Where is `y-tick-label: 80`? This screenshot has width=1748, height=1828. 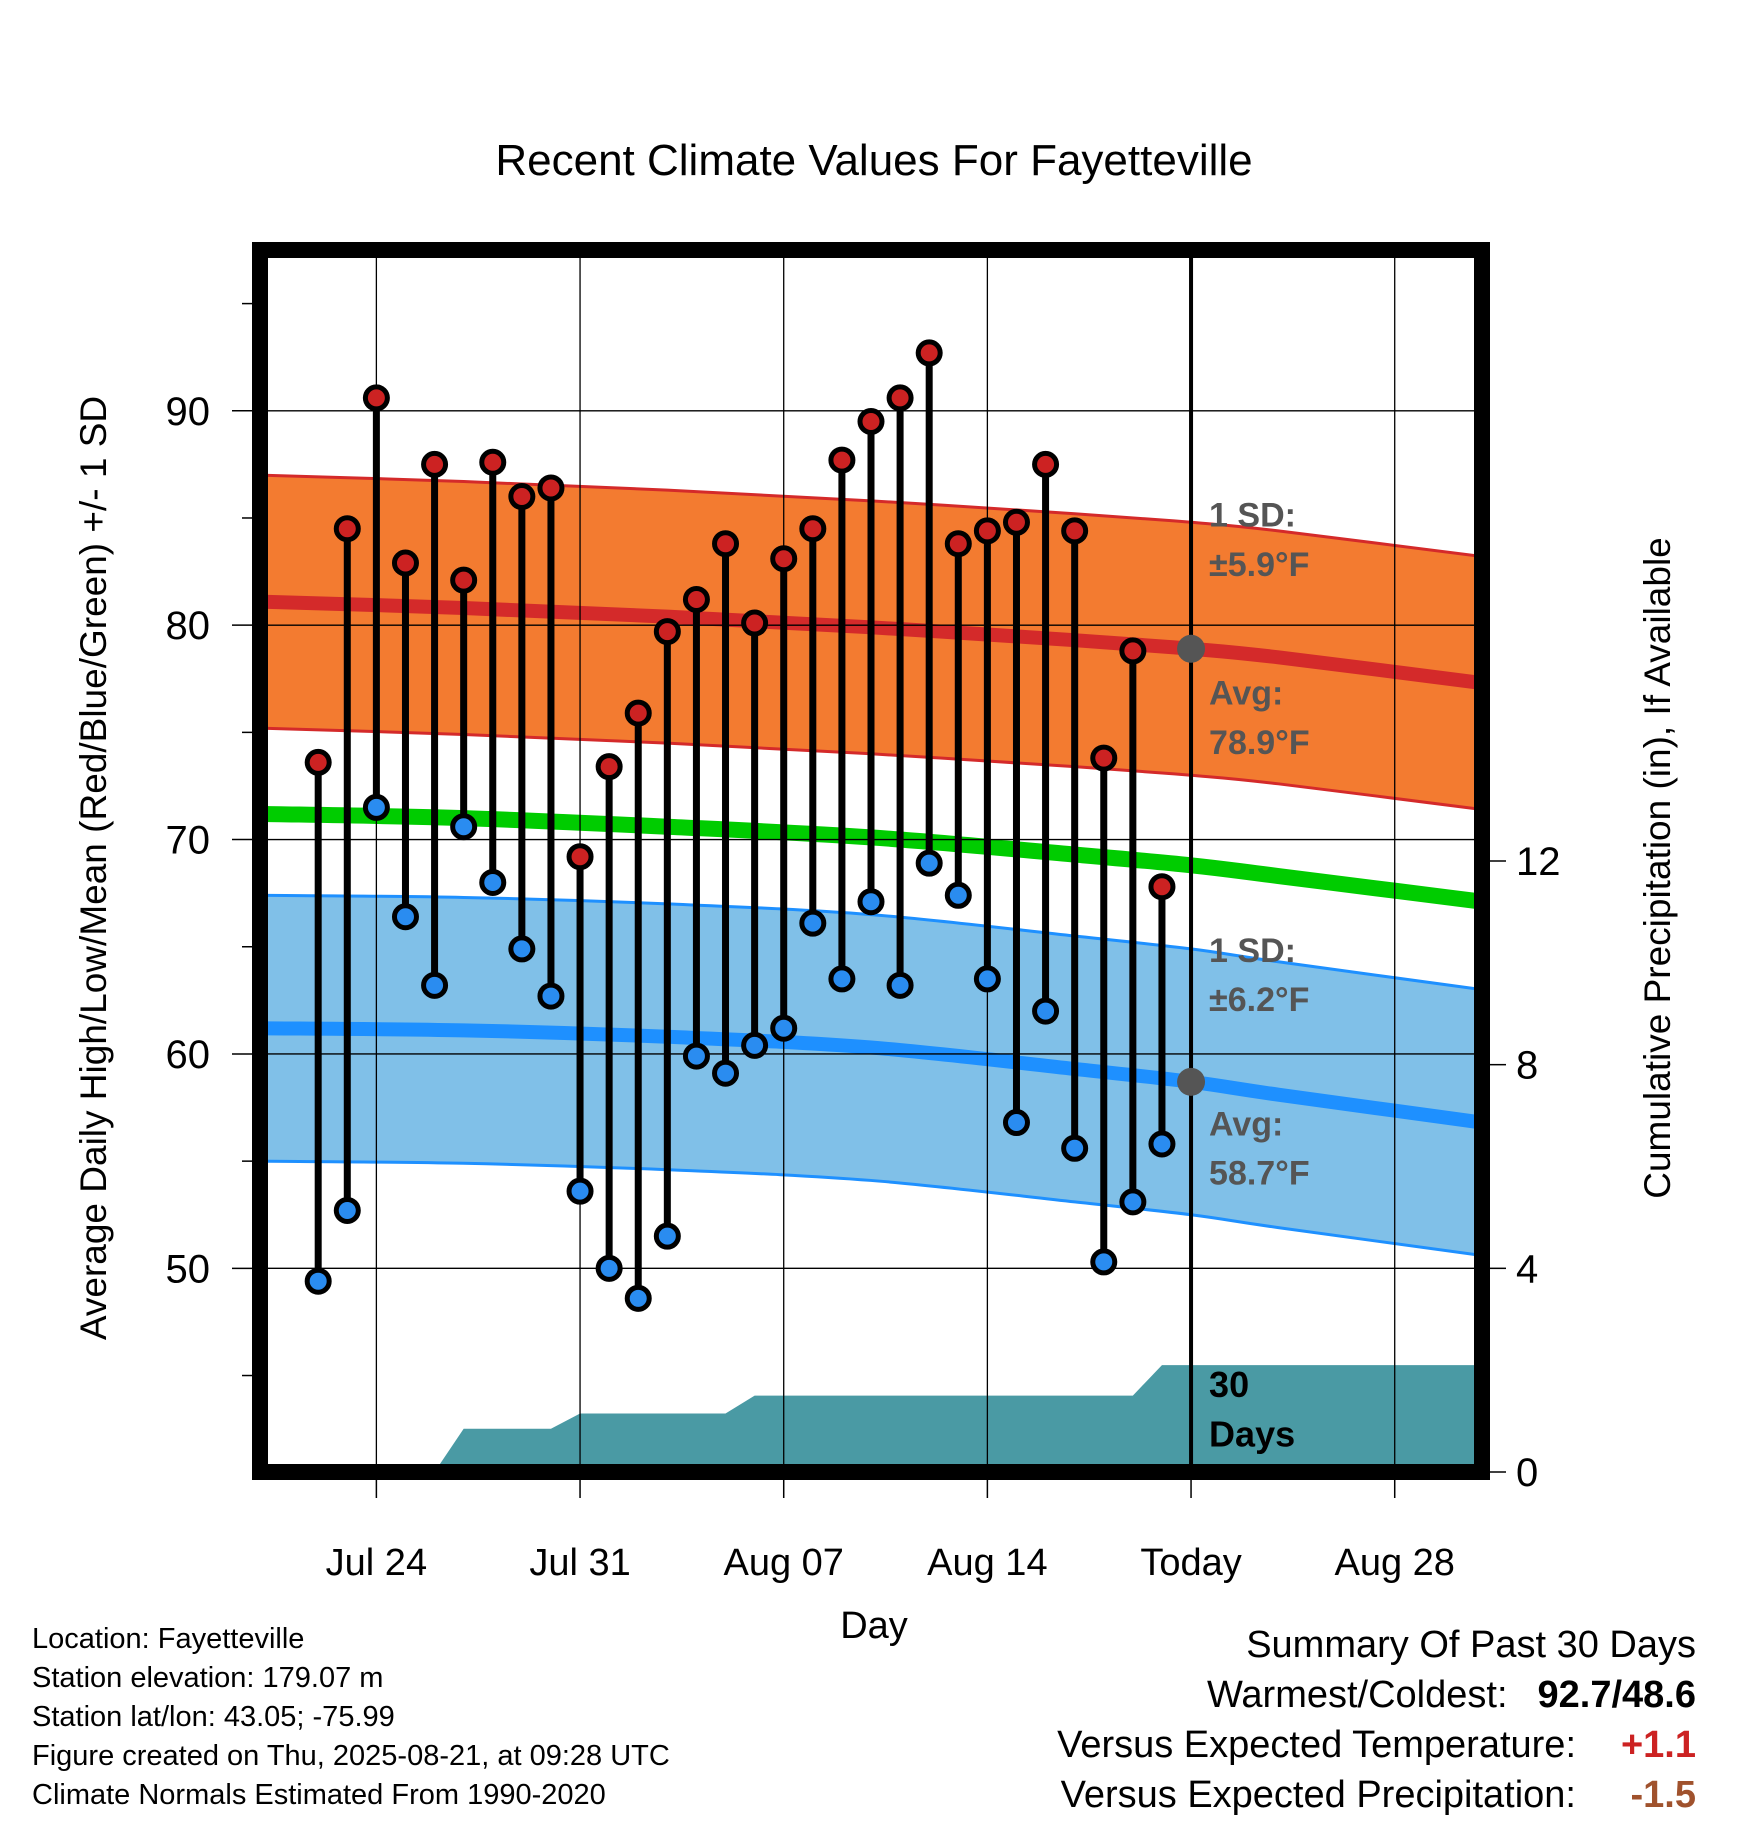 y-tick-label: 80 is located at coordinates (188, 626).